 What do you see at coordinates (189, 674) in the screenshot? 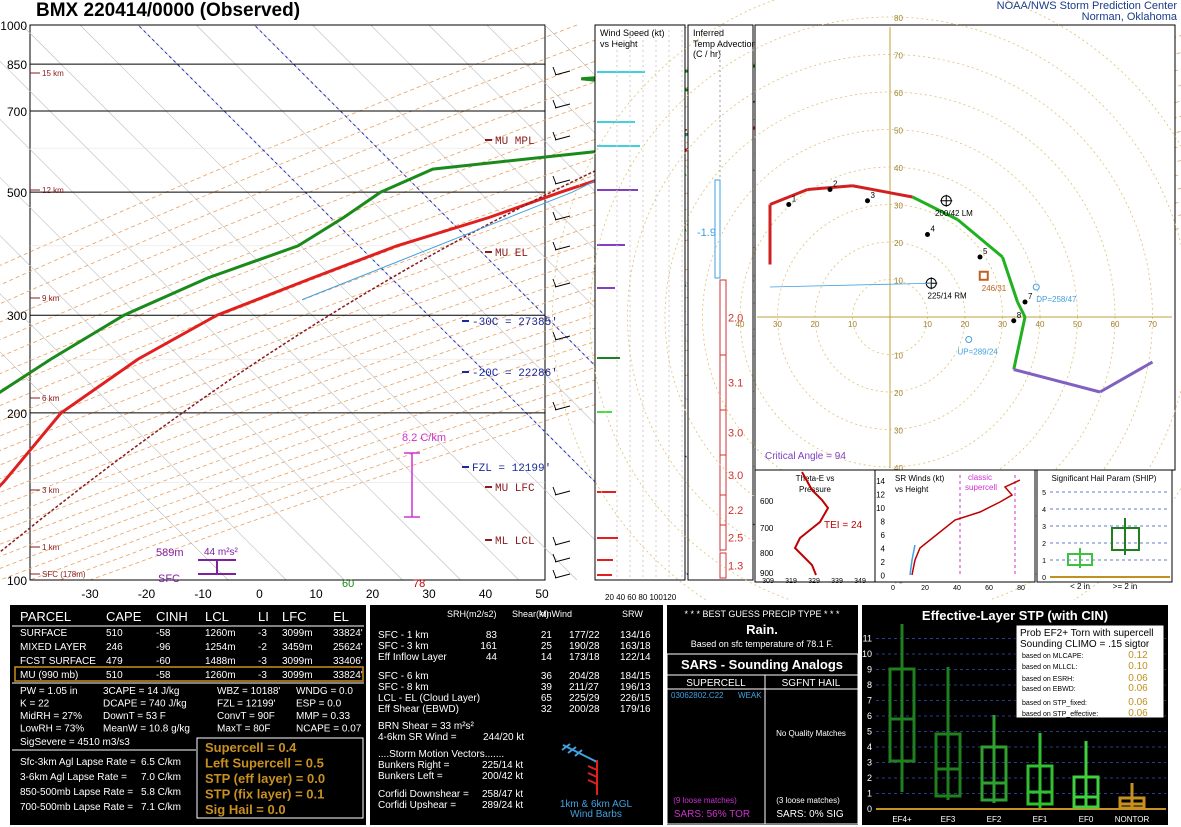
I see `mu-highlight` at bounding box center [189, 674].